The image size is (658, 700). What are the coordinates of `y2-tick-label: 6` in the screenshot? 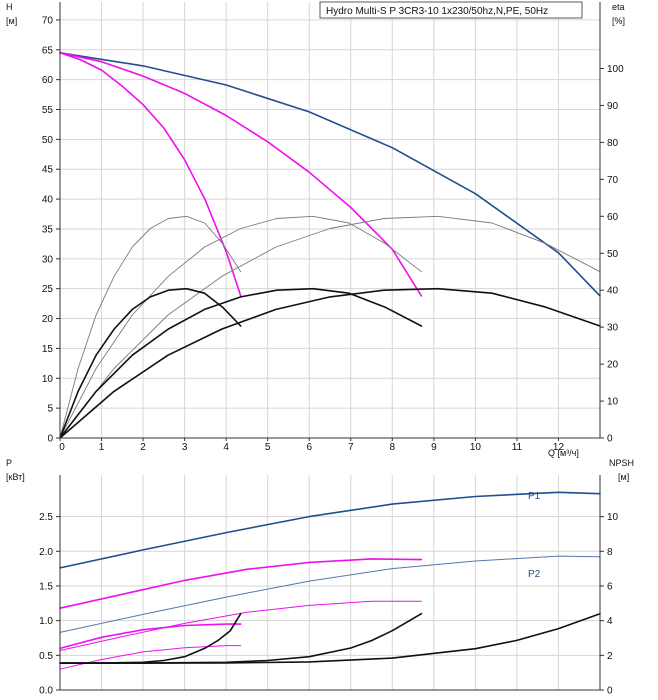 It's located at (610, 586).